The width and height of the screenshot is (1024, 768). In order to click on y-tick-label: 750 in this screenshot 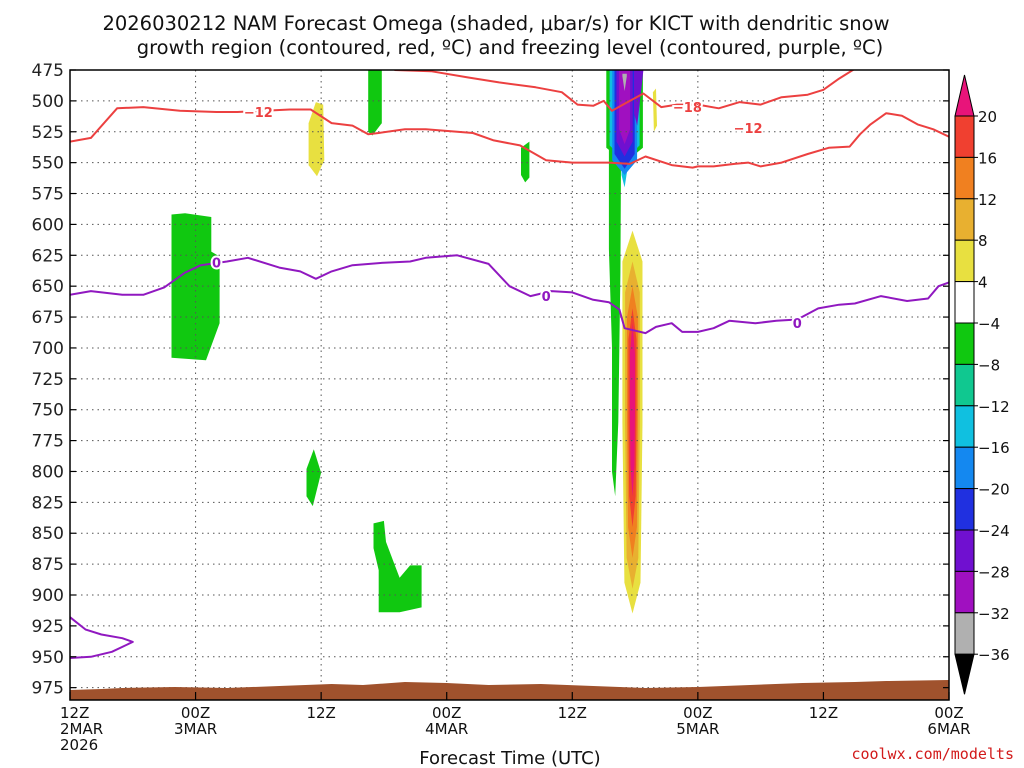, I will do `click(48, 411)`.